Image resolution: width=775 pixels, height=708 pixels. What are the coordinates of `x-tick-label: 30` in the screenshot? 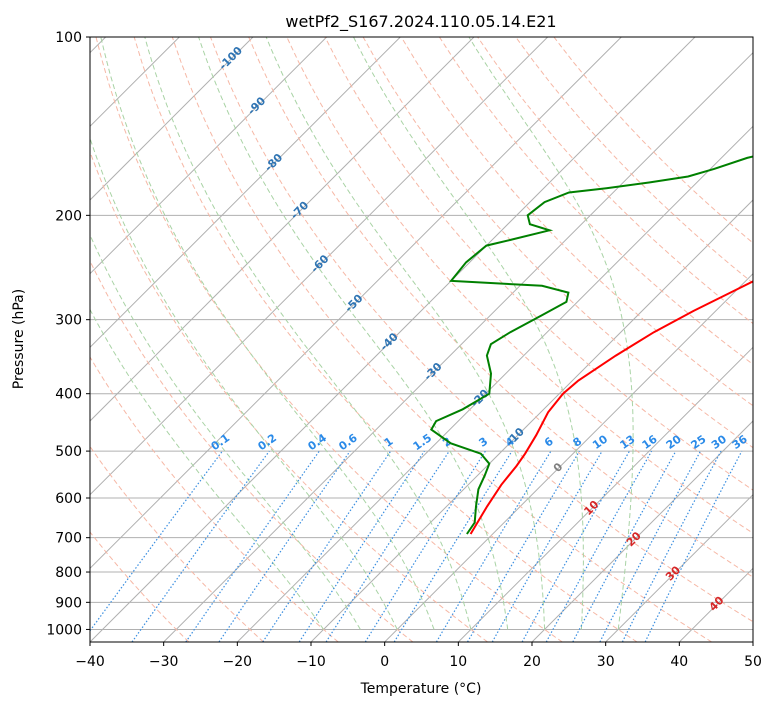 It's located at (606, 662).